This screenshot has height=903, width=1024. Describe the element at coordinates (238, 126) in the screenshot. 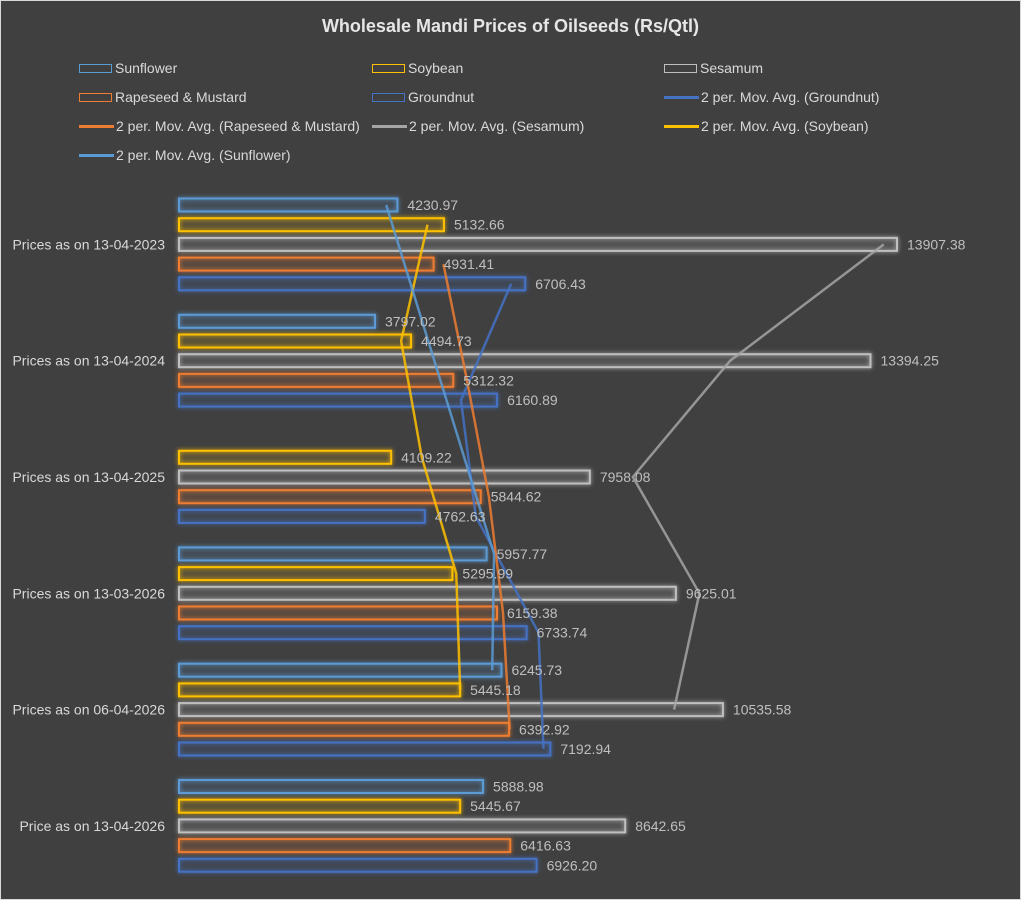

I see `legend-label: 2 per. Mov. Avg. (Rapeseed & Mustard)` at that location.